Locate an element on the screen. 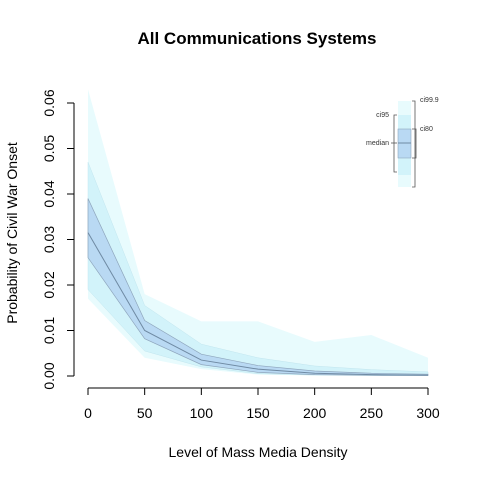 This screenshot has width=480, height=480. y-tick-label: 0.06 is located at coordinates (49, 102).